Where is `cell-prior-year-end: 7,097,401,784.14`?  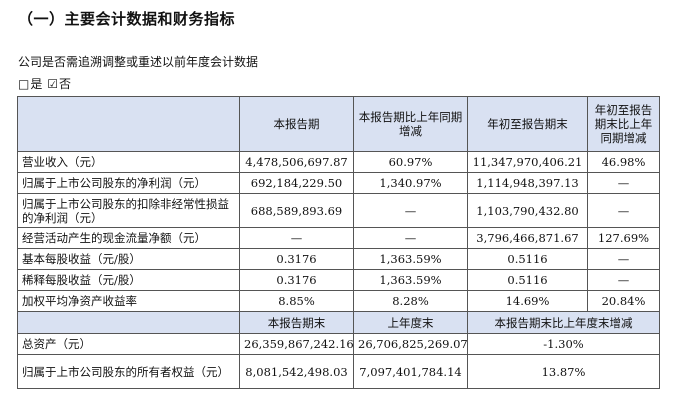
cell-prior-year-end: 7,097,401,784.14 is located at coordinates (410, 371).